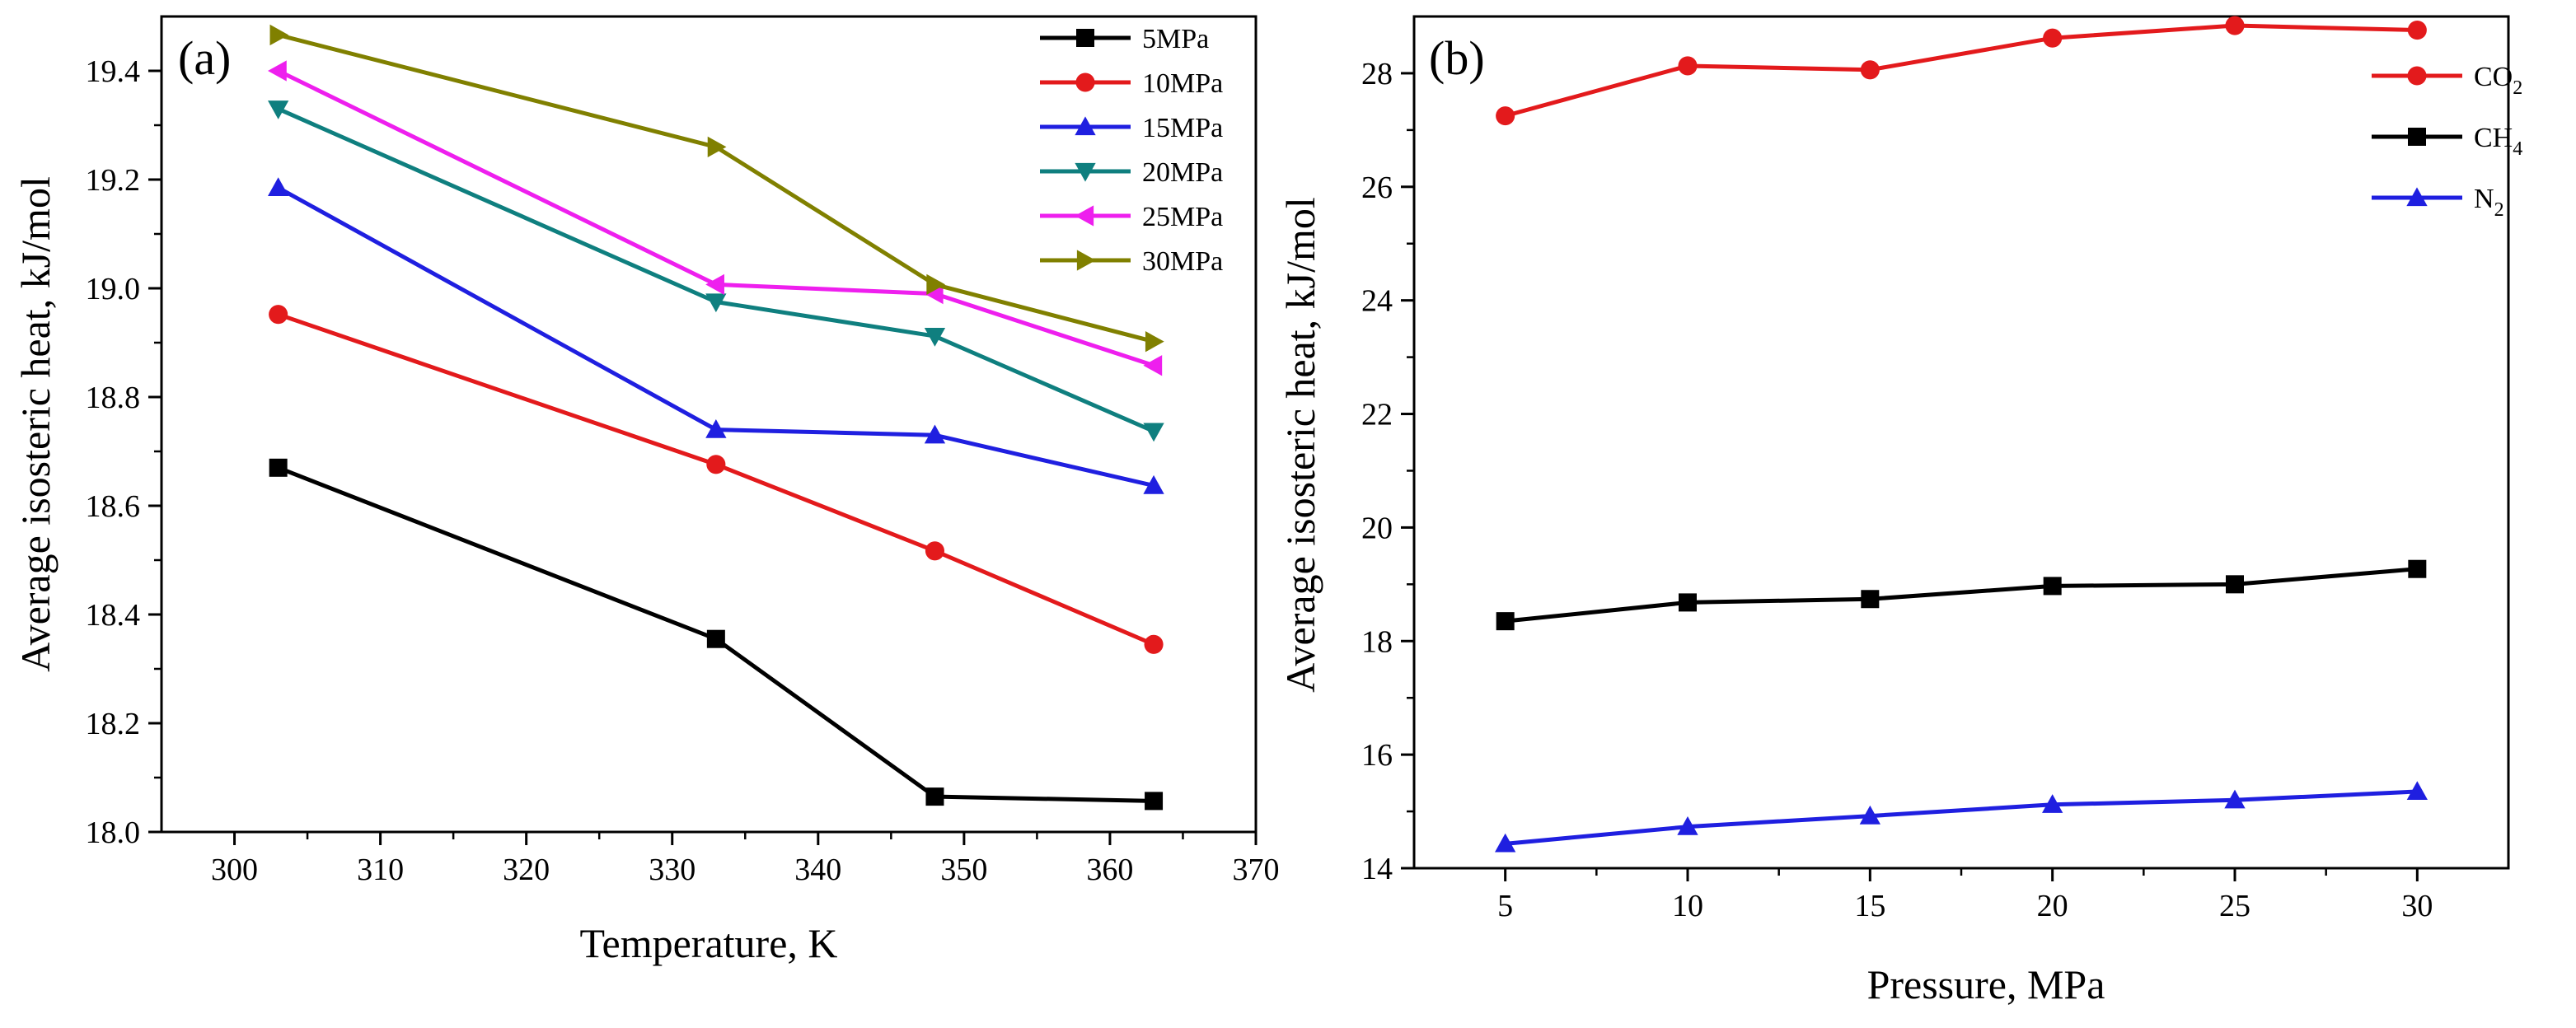 The height and width of the screenshot is (1028, 2576). I want to click on panel-b-ytick-label: 26, so click(1377, 188).